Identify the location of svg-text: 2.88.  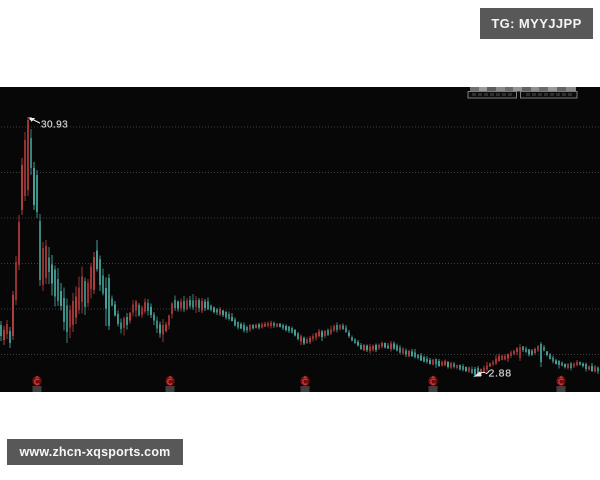
(500, 373).